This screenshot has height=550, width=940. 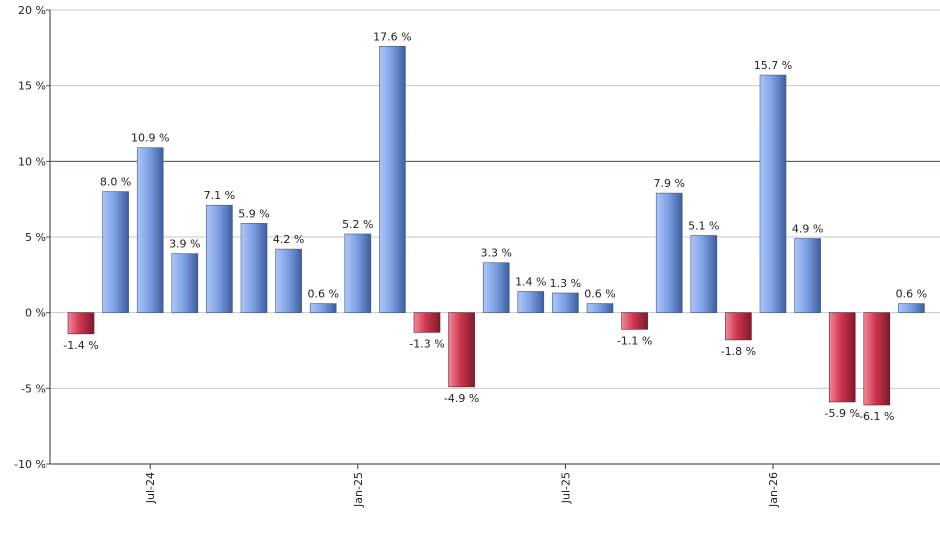 What do you see at coordinates (495, 253) in the screenshot?
I see `bar-value-label: 3.3 %` at bounding box center [495, 253].